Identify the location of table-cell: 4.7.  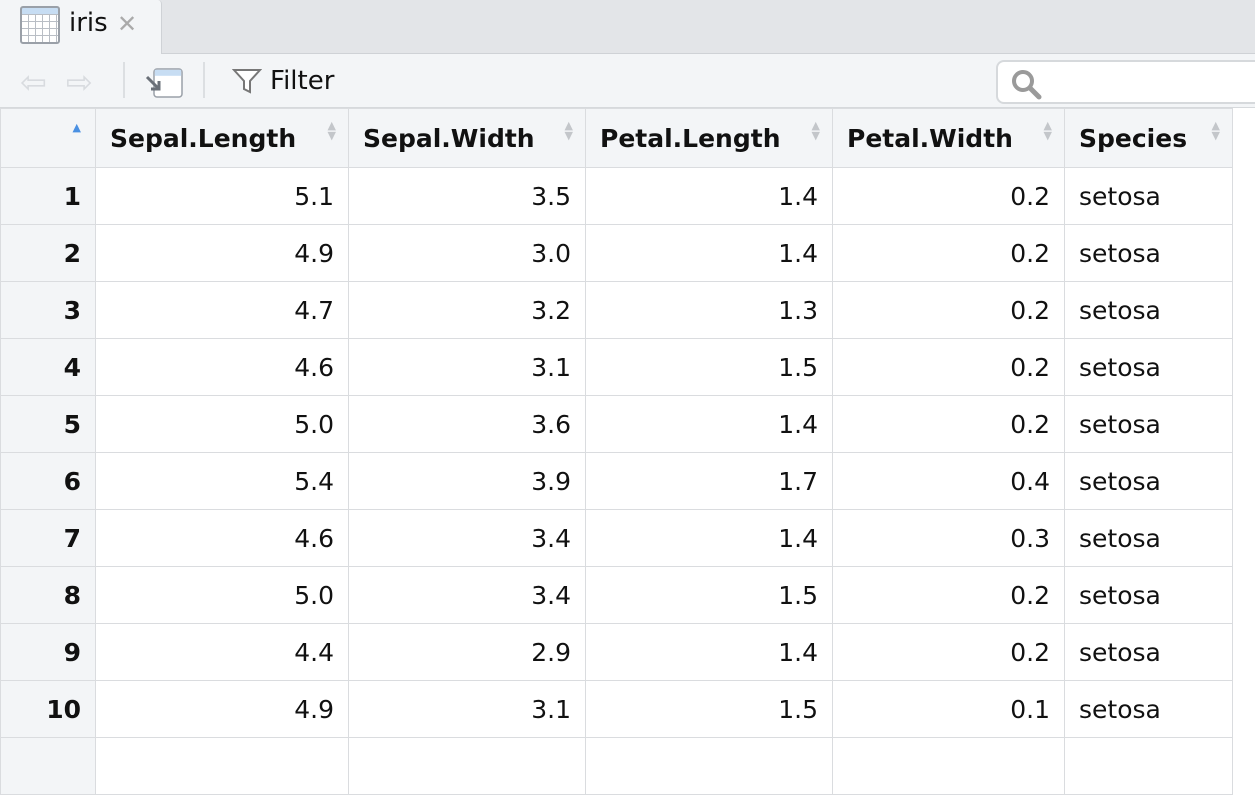
(222, 310).